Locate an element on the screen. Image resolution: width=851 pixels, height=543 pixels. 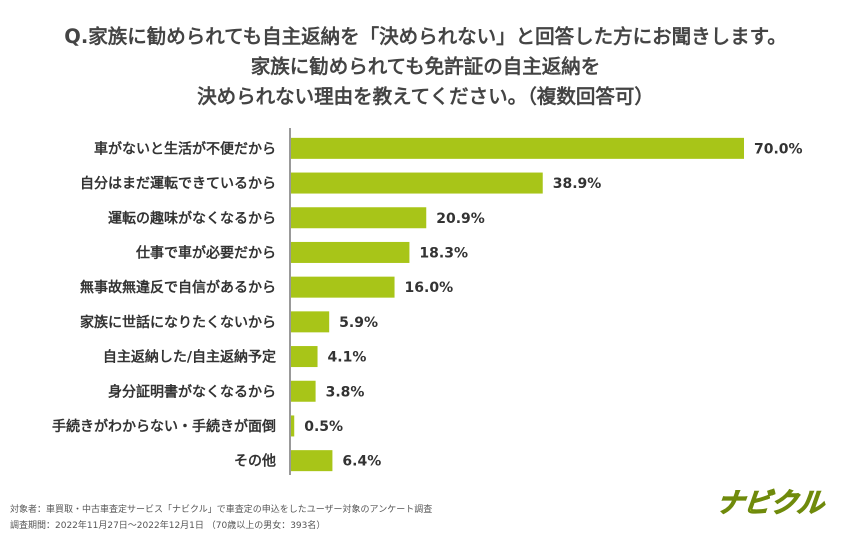
data-label: 4.1% is located at coordinates (347, 358).